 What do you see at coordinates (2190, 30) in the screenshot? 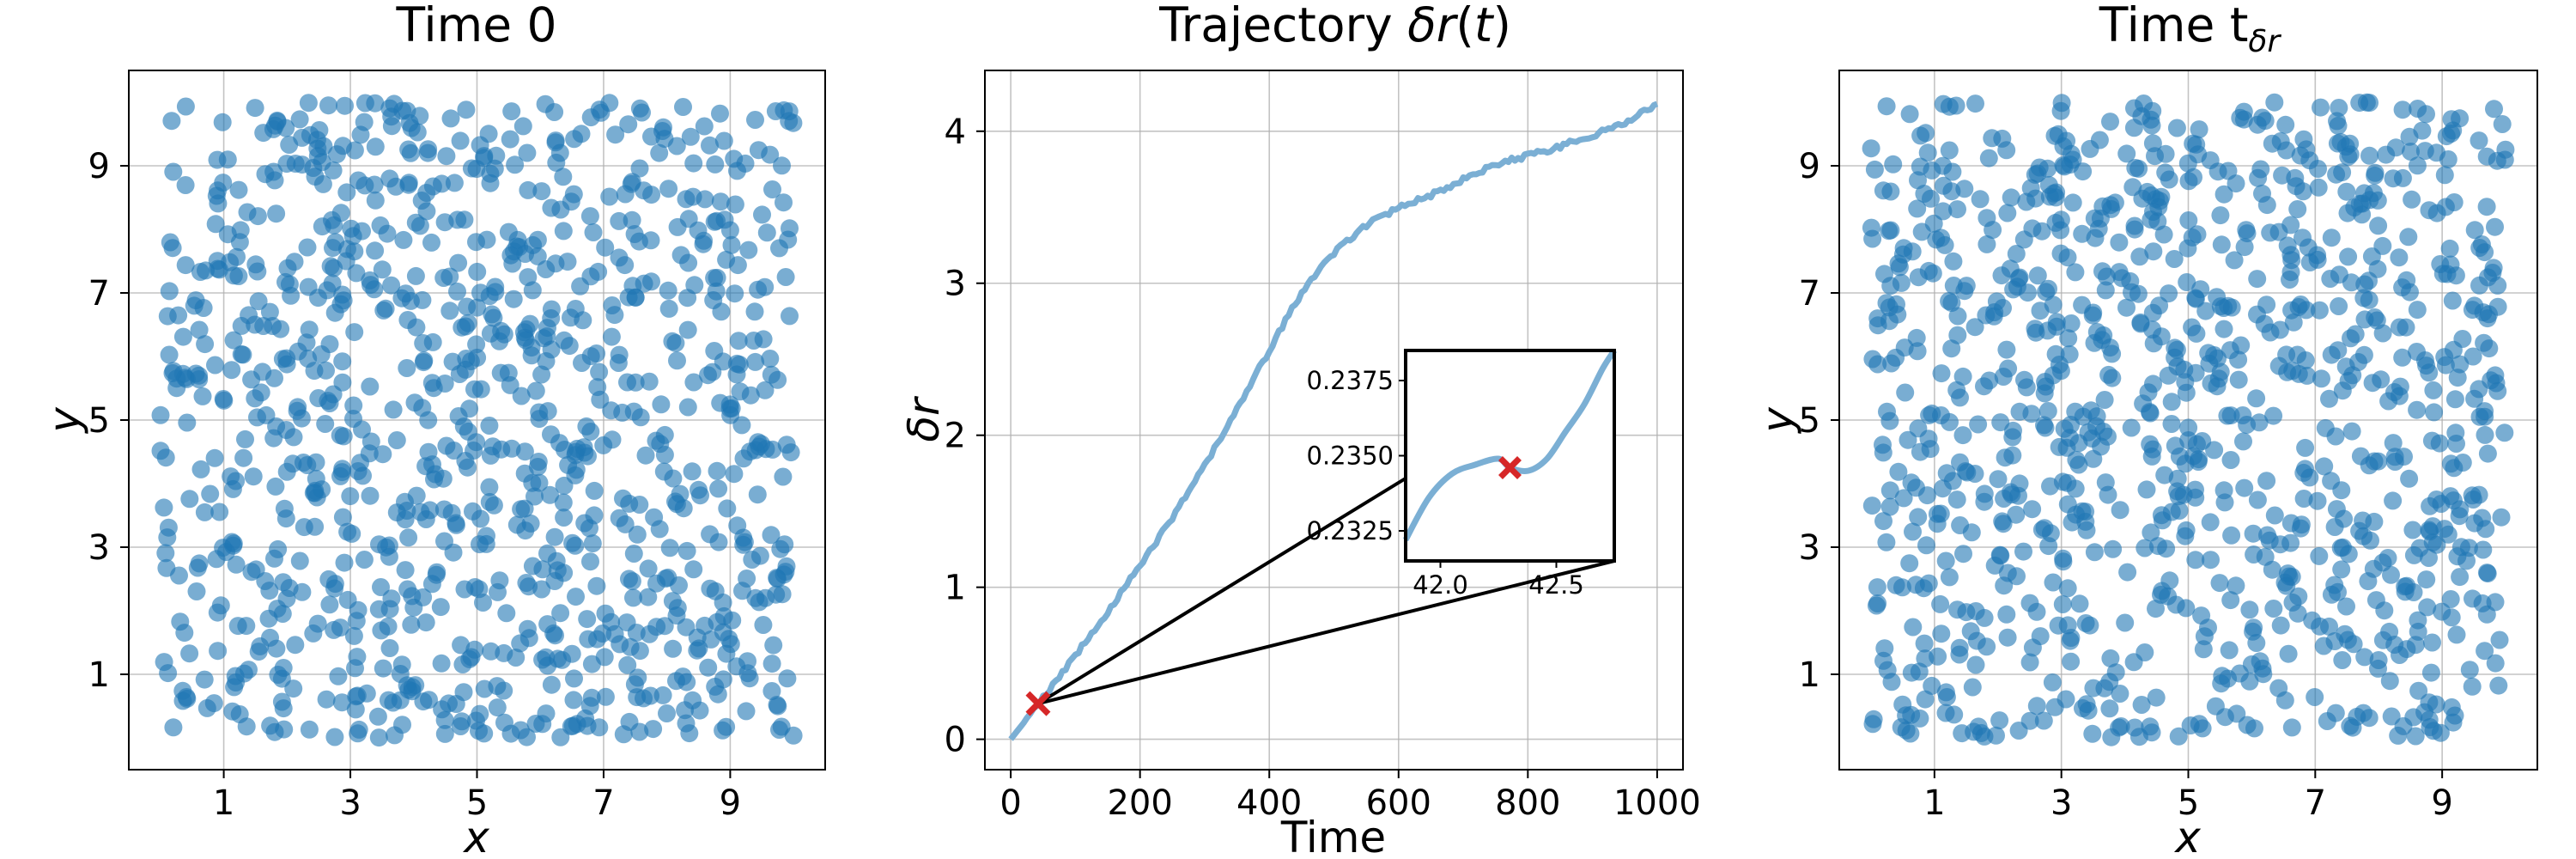
I see `panel-3-title: Time tδr` at bounding box center [2190, 30].